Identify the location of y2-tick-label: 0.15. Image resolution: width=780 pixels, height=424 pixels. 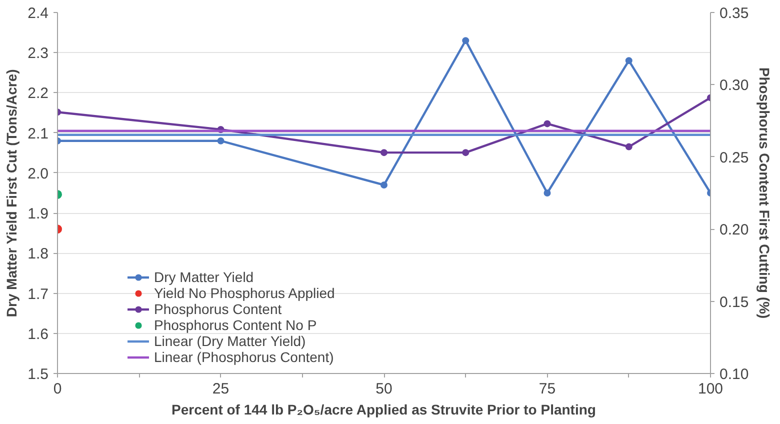
(734, 302).